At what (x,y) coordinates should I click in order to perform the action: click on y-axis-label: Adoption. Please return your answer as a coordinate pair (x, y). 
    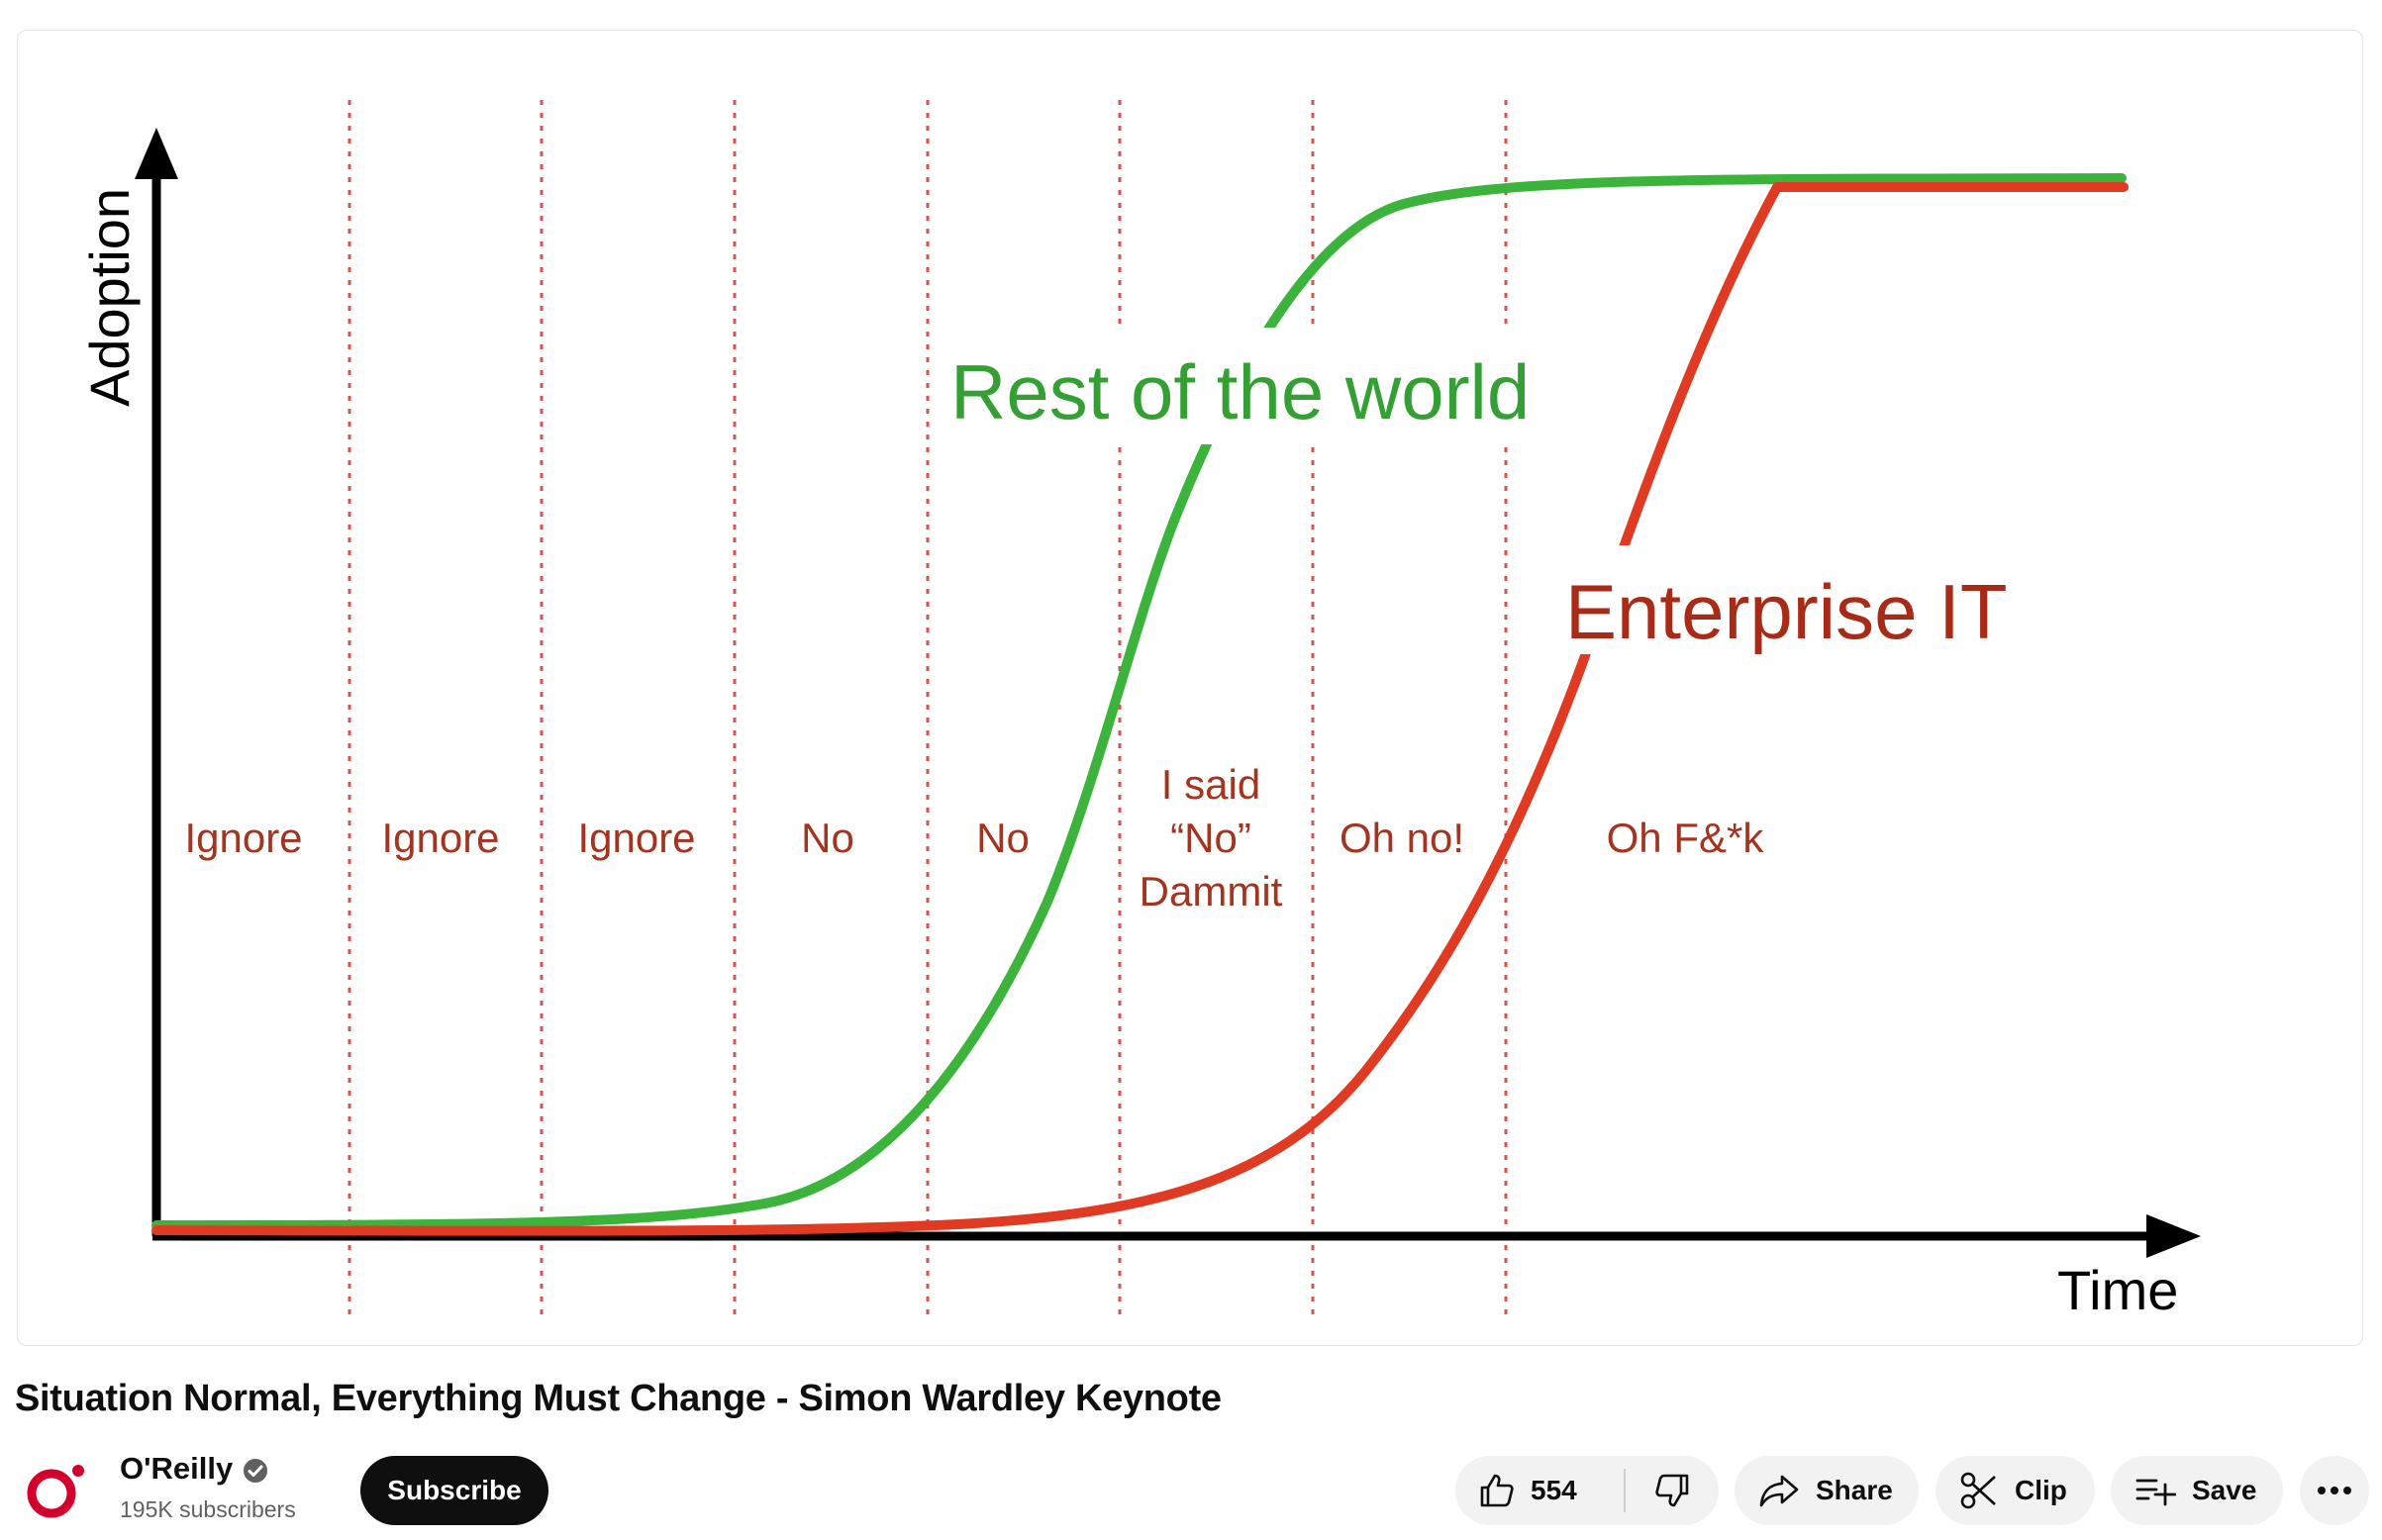
    Looking at the image, I should click on (109, 297).